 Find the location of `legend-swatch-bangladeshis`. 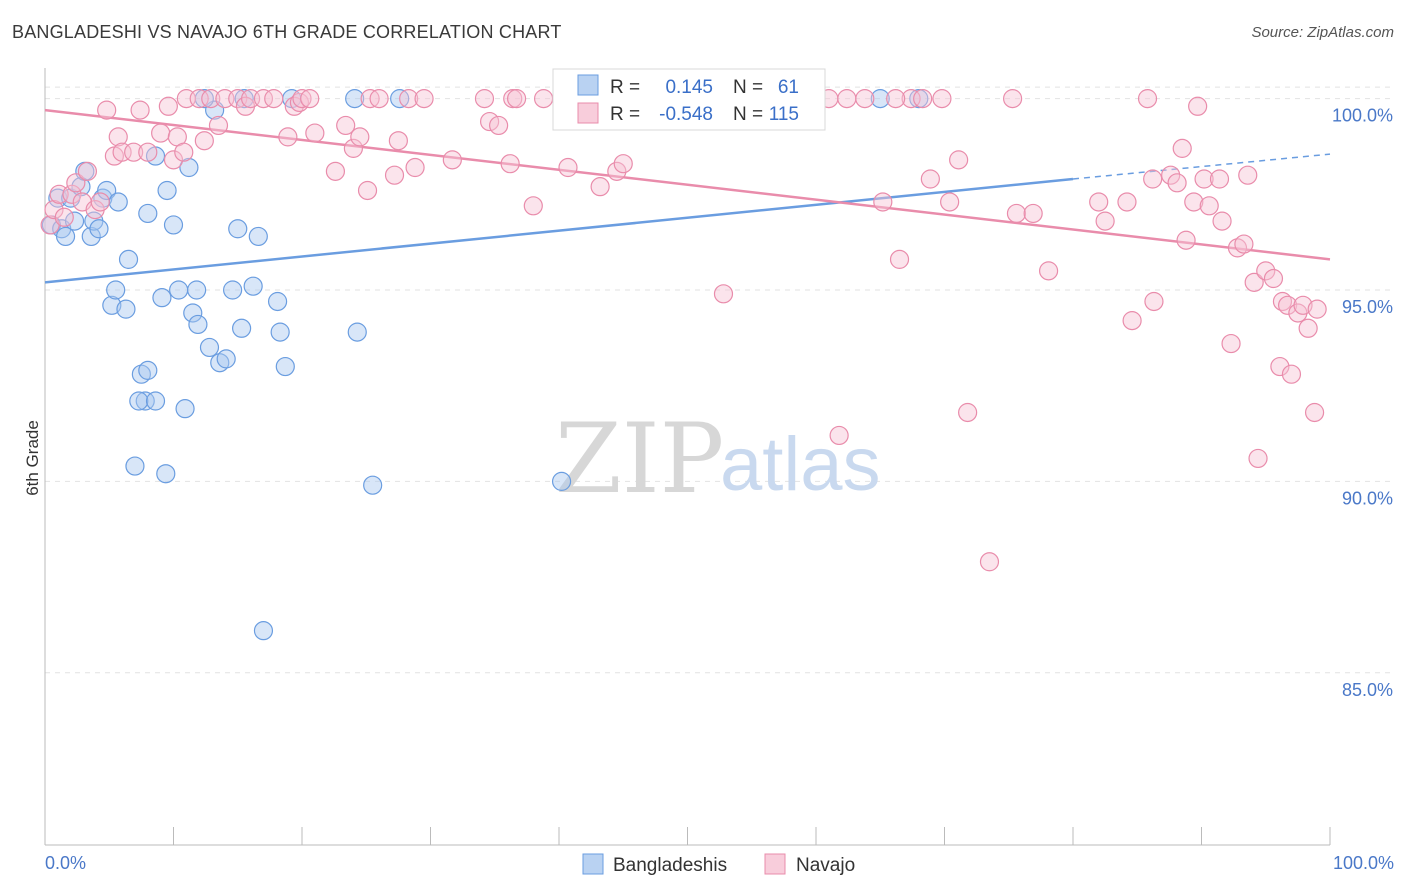

legend-swatch-bangladeshis is located at coordinates (593, 864).